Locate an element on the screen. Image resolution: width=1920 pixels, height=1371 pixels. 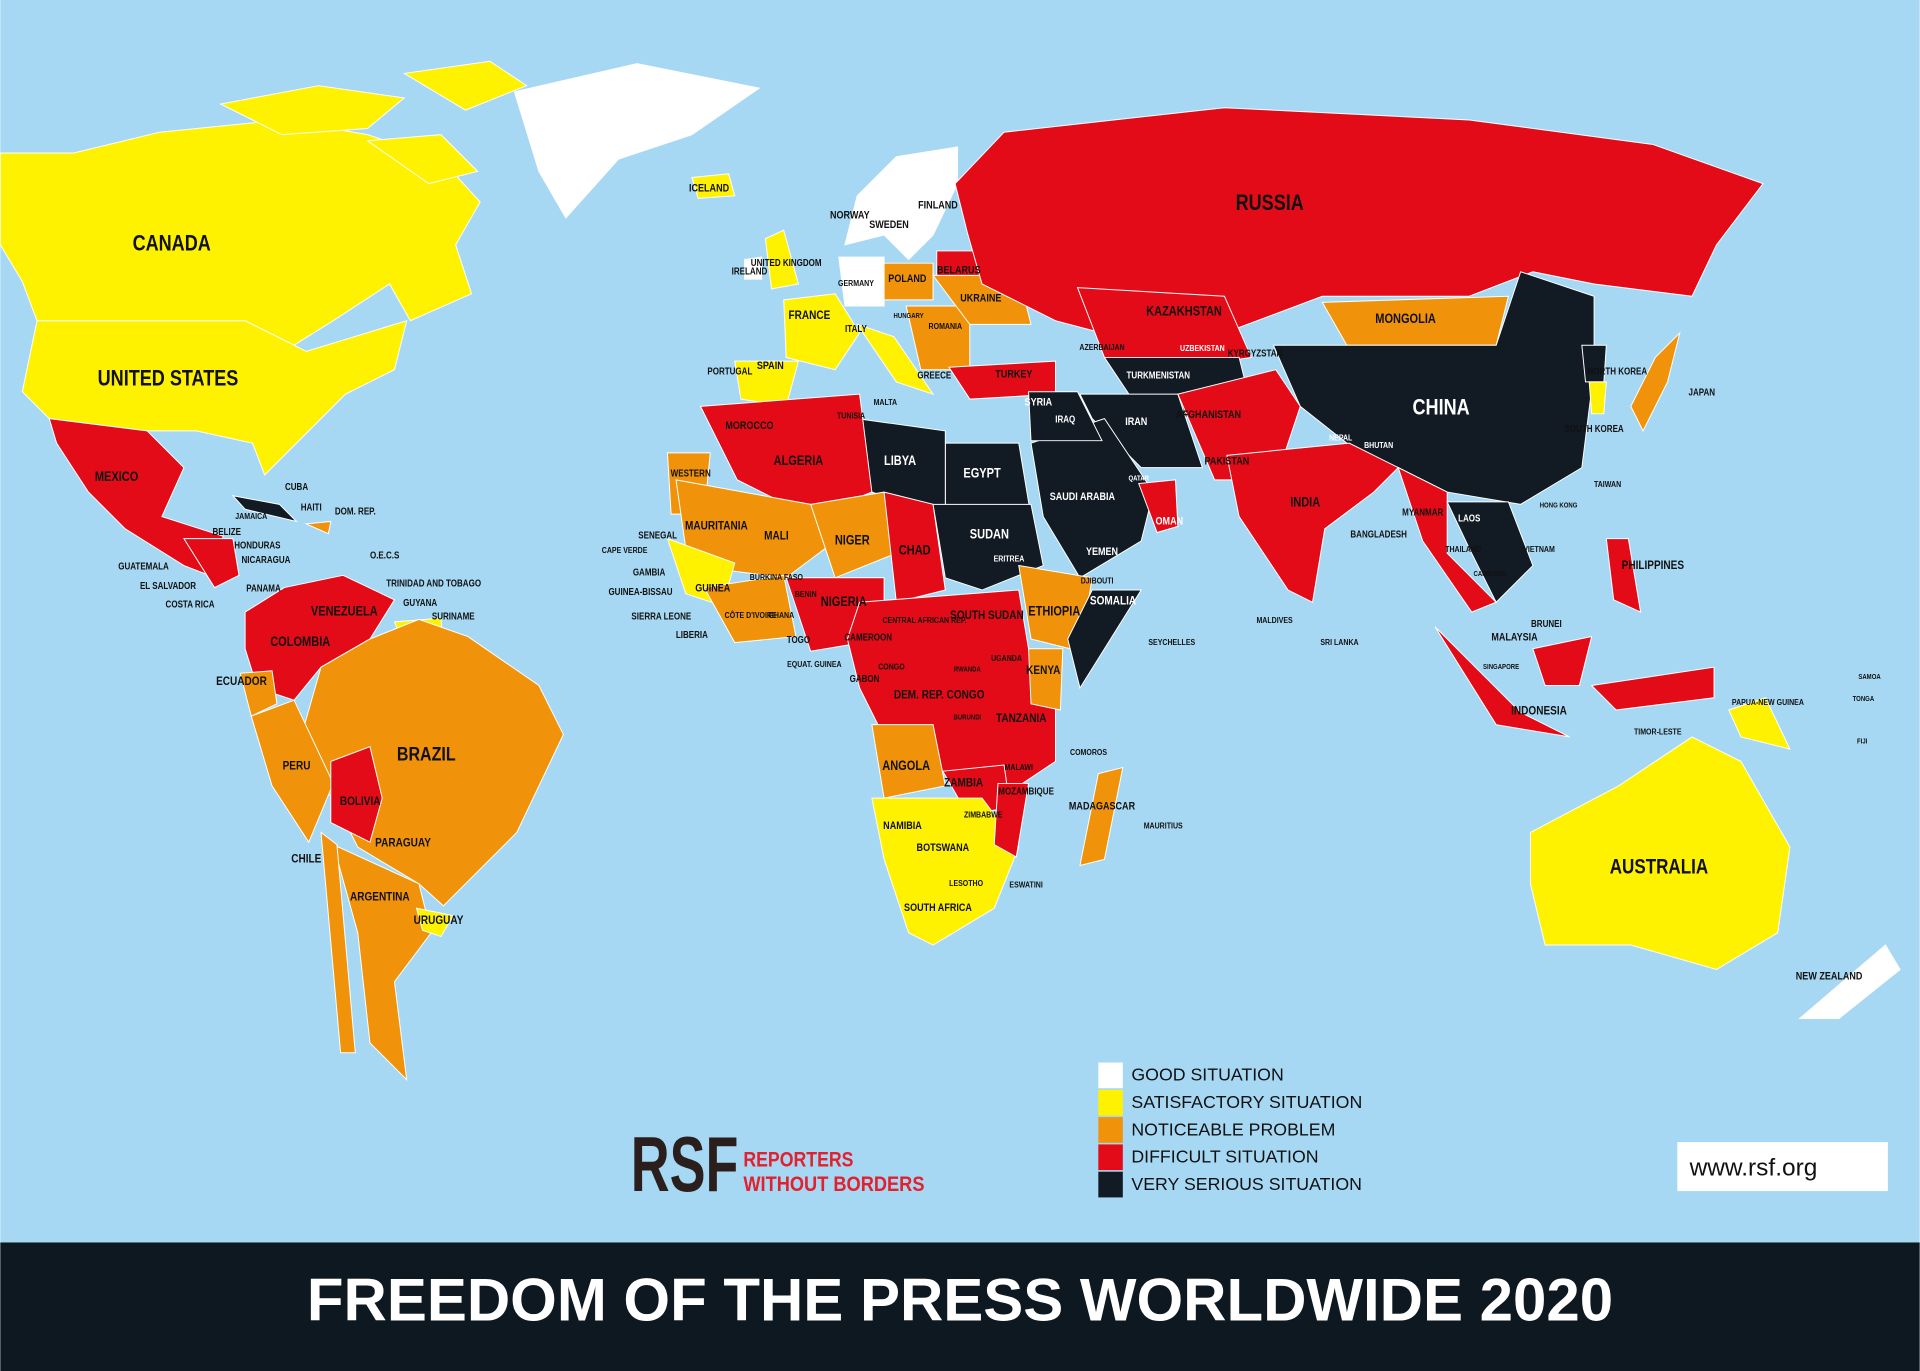
country-label: DEM. REP. CONGO is located at coordinates (939, 695).